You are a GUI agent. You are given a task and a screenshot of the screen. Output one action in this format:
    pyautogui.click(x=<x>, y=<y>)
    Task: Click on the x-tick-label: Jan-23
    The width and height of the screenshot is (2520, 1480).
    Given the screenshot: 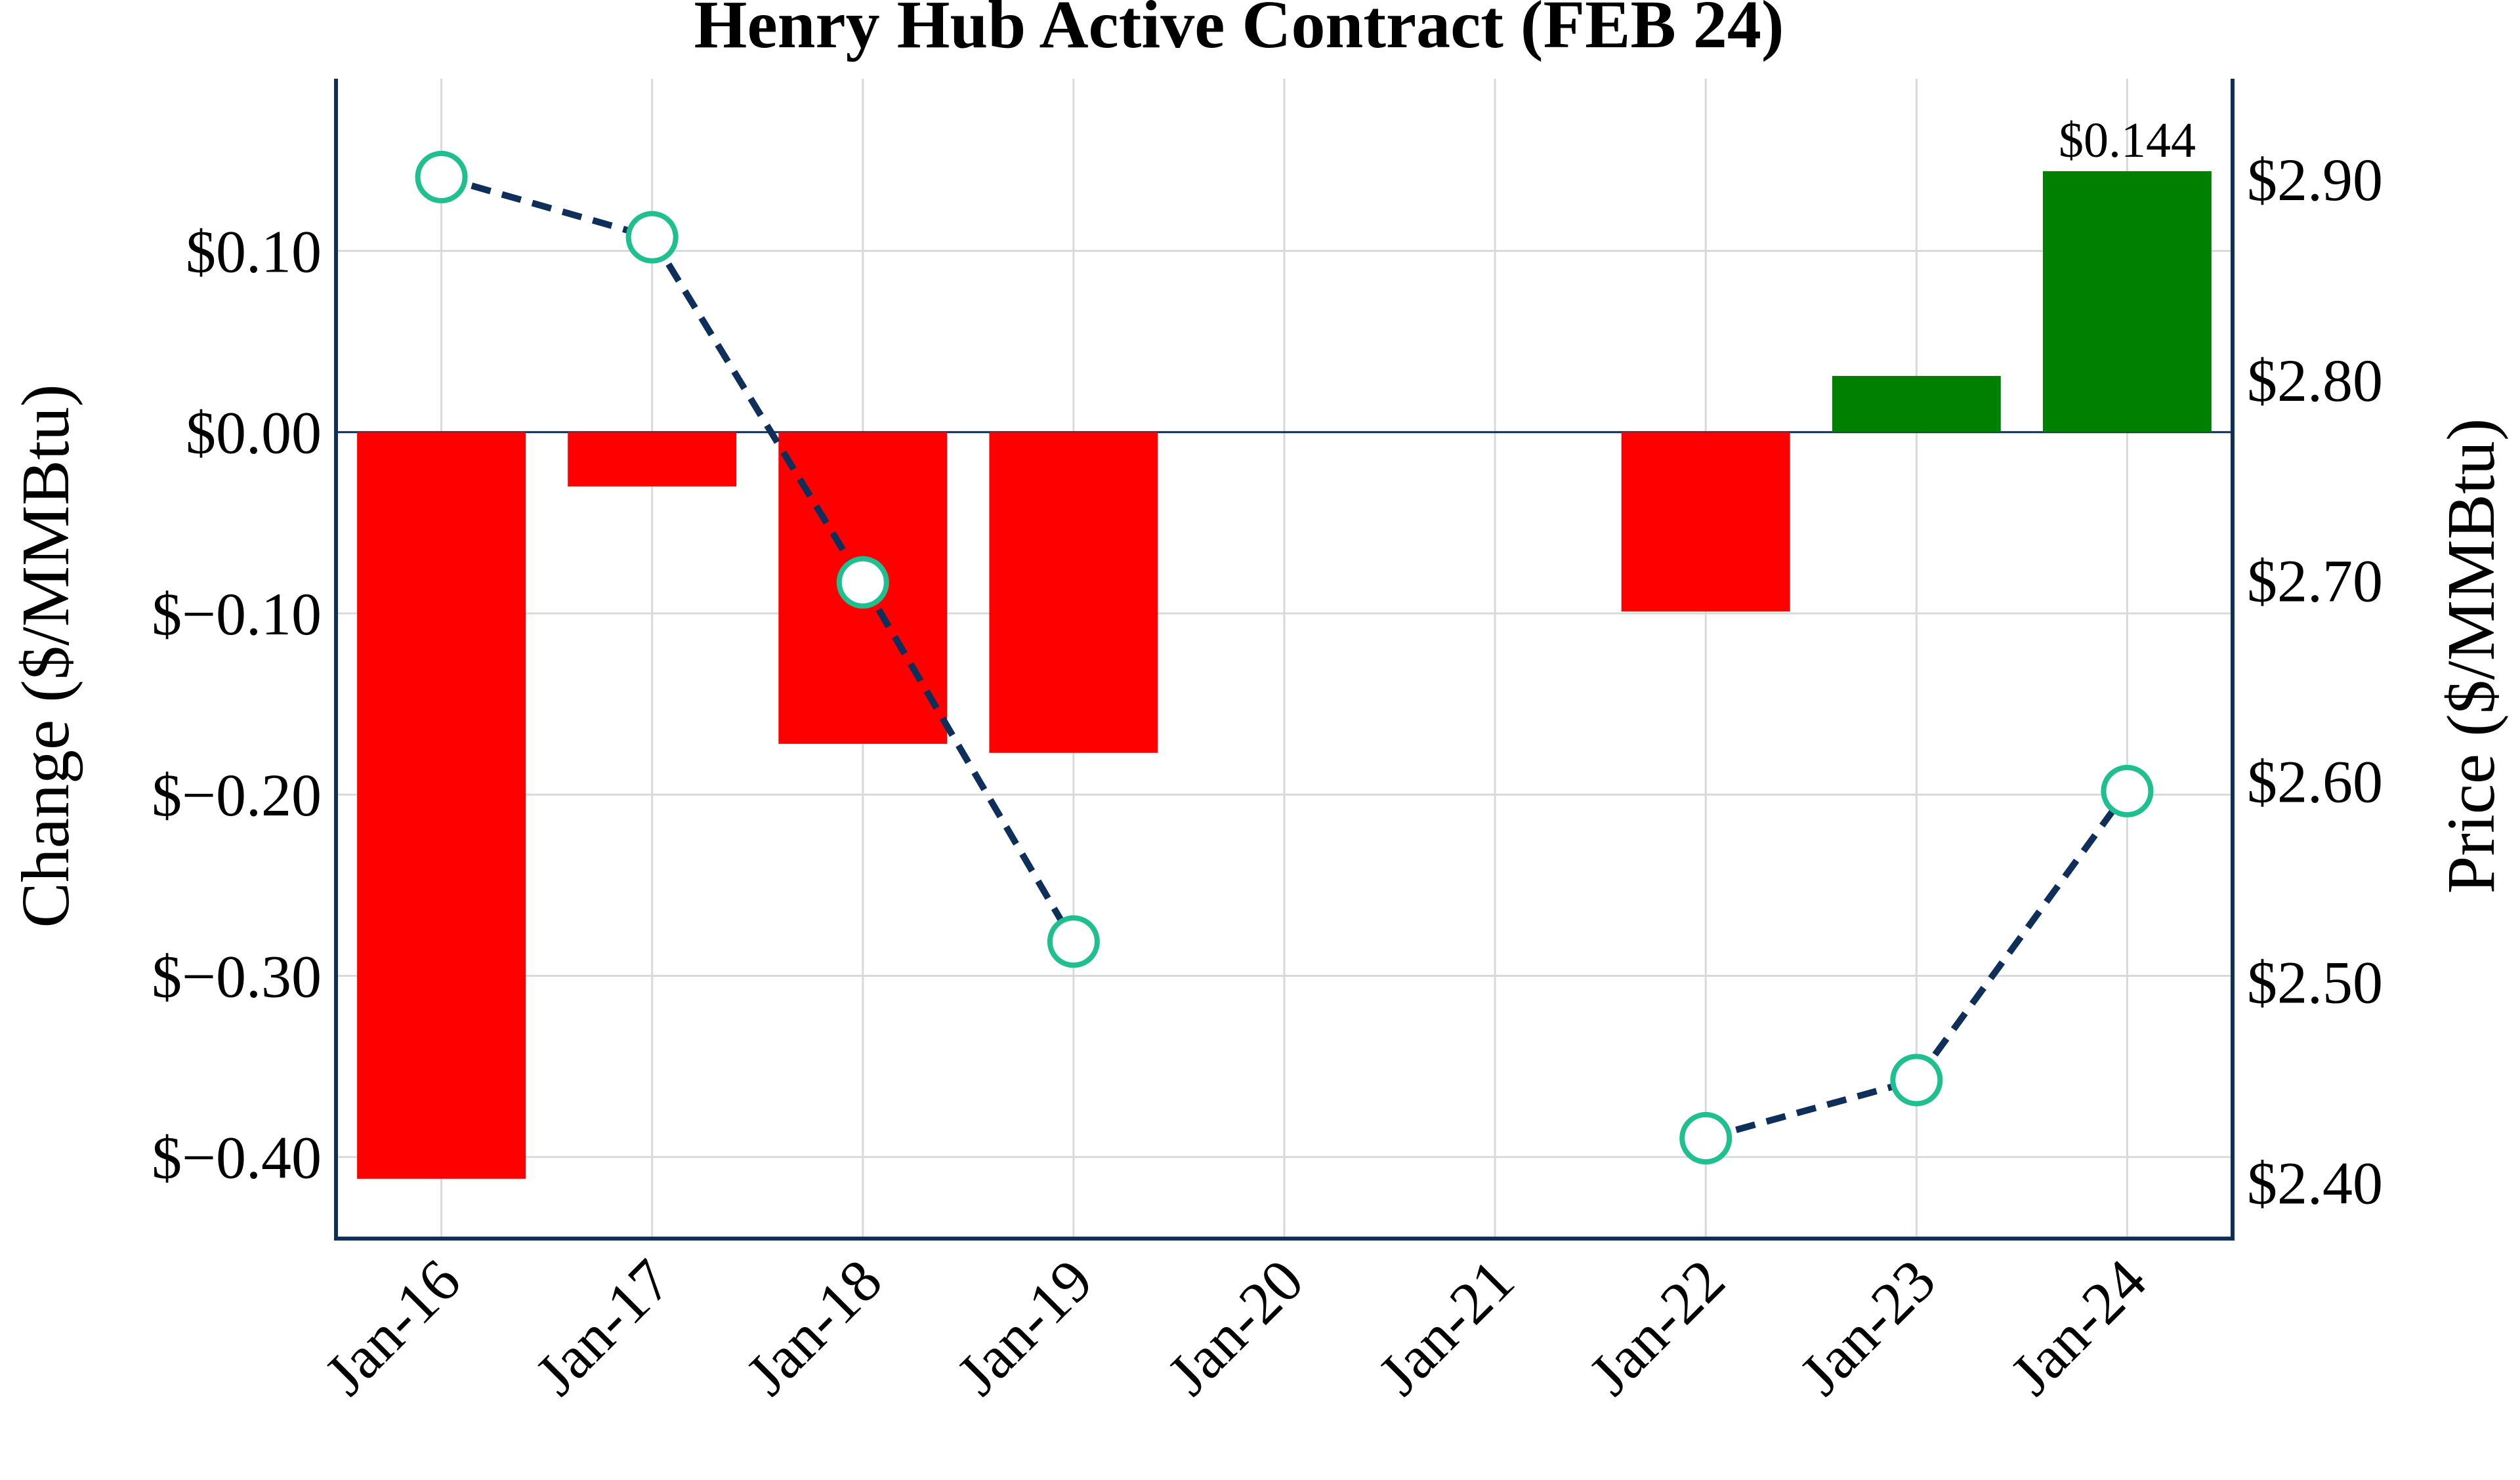 What is the action you would take?
    pyautogui.click(x=1867, y=1327)
    